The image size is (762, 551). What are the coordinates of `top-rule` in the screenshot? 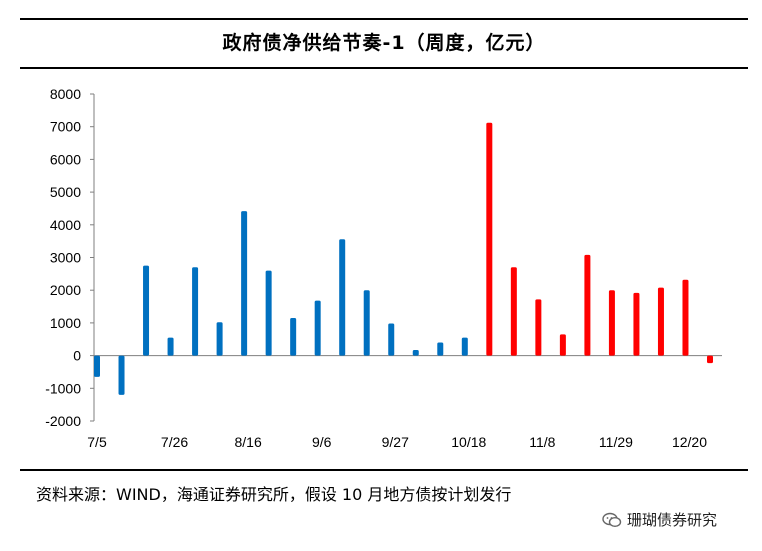 It's located at (384, 19).